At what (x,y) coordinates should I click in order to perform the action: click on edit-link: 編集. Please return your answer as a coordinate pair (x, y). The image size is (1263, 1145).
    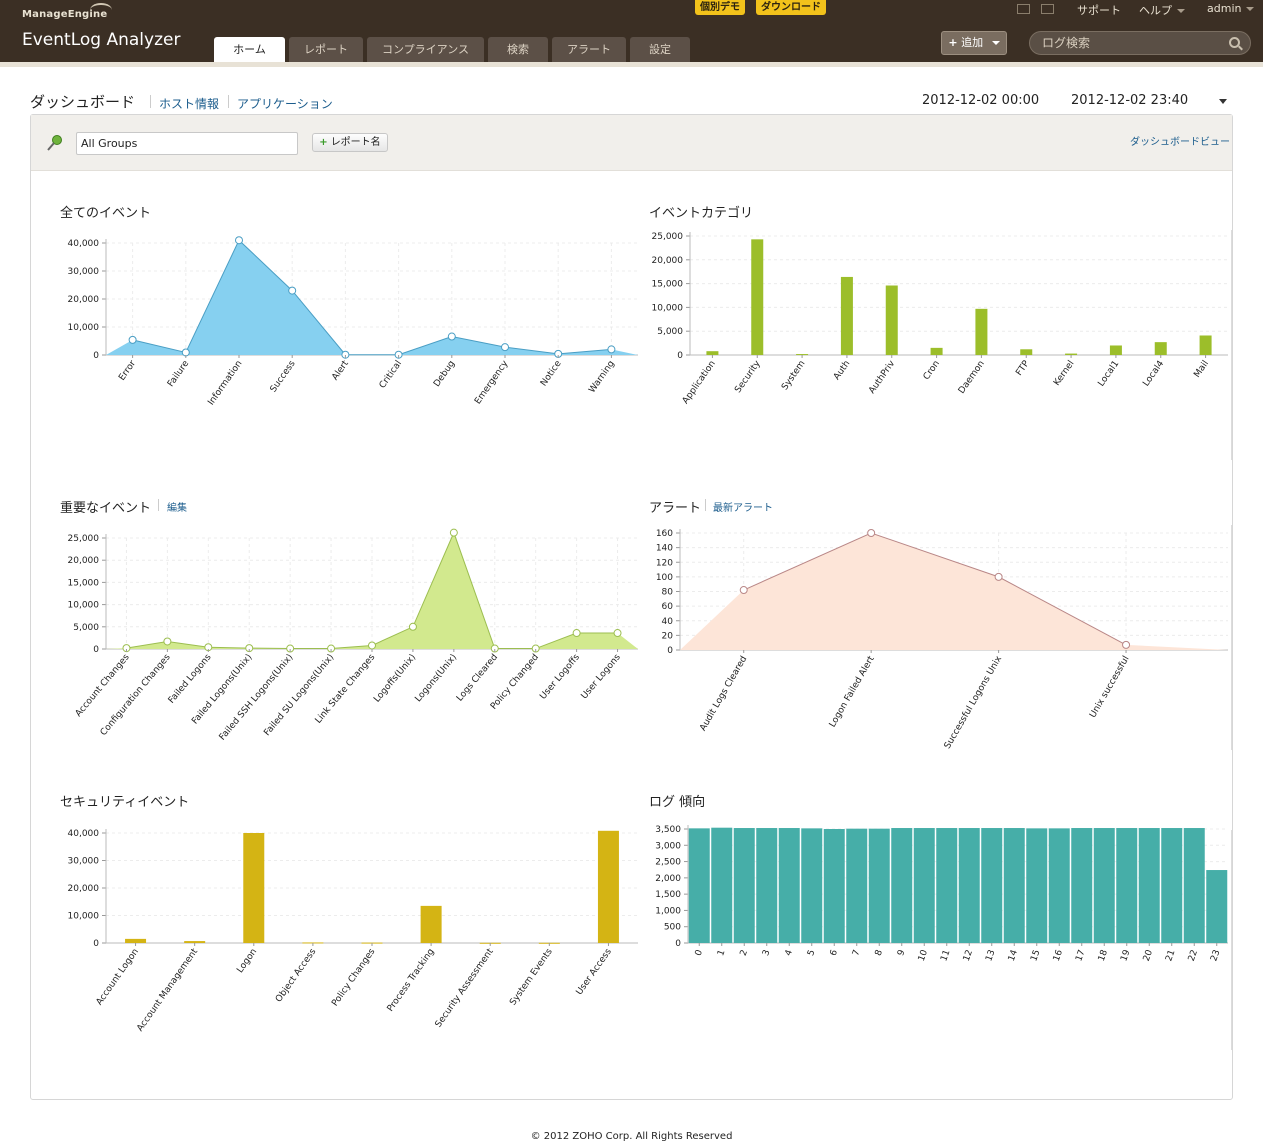
    Looking at the image, I should click on (177, 508).